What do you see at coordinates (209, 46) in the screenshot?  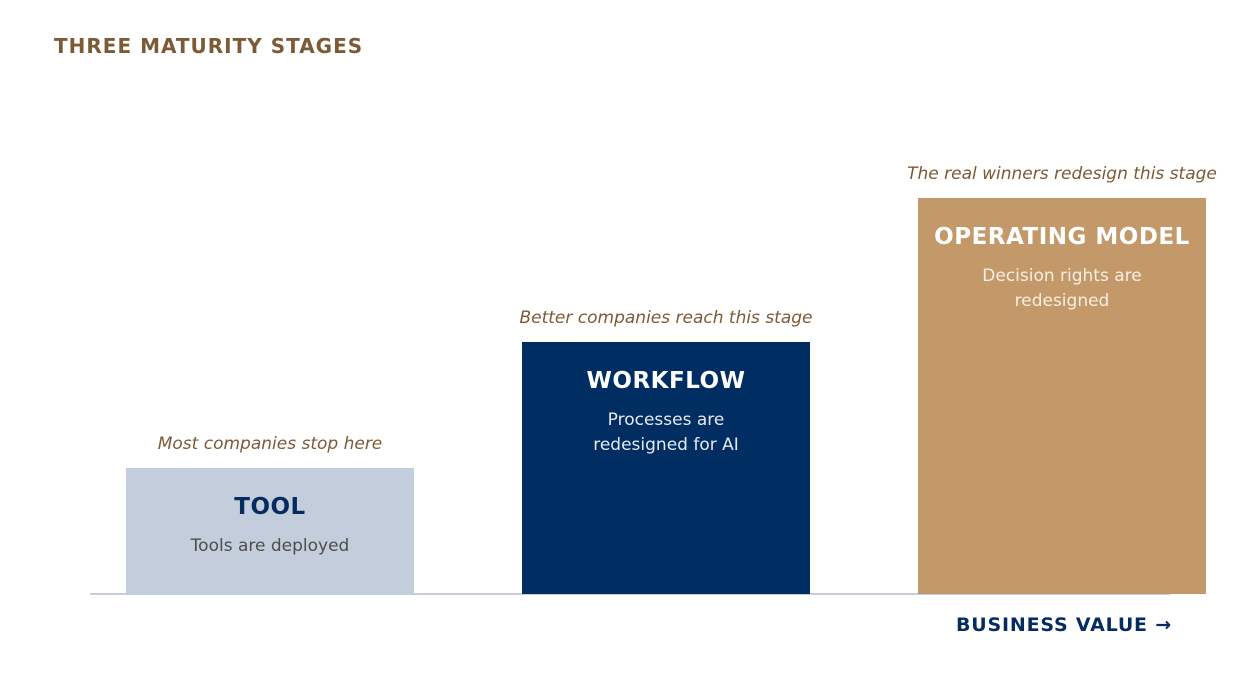 I see `page-title: THREE MATURITY STAGES` at bounding box center [209, 46].